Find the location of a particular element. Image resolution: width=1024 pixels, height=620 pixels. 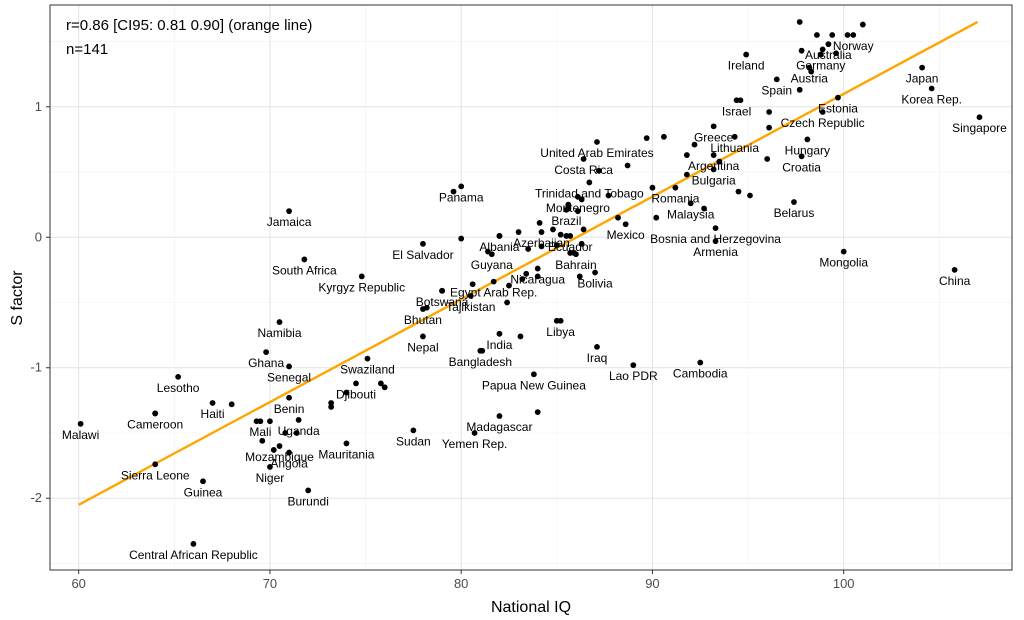

x-tick-label: 70 is located at coordinates (270, 583).